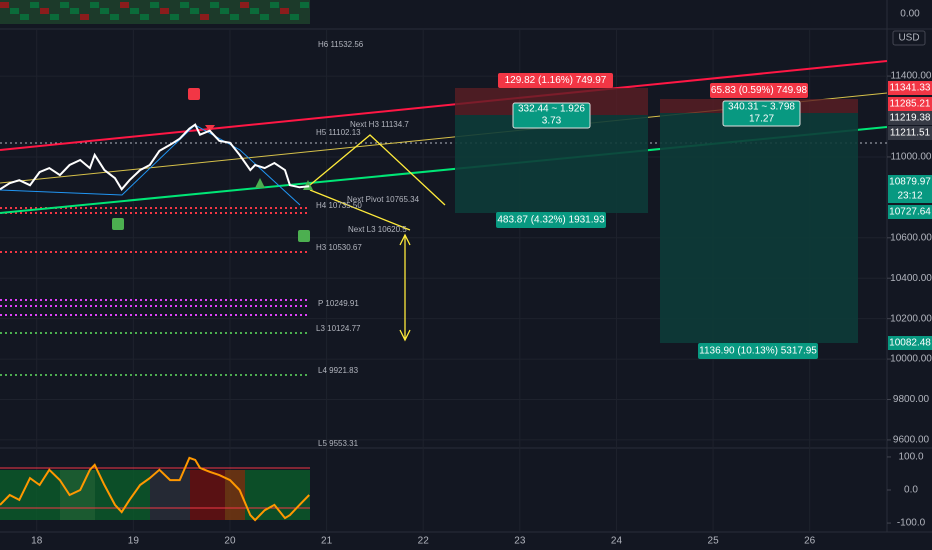  I want to click on level-label: L5 9553.31, so click(338, 443).